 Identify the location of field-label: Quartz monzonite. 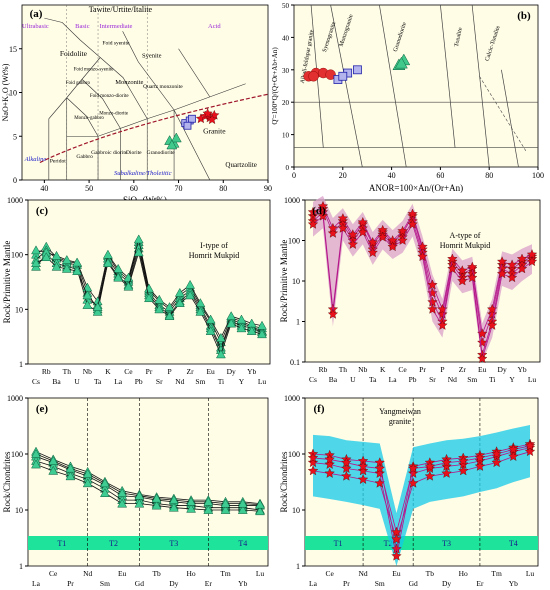
(163, 87).